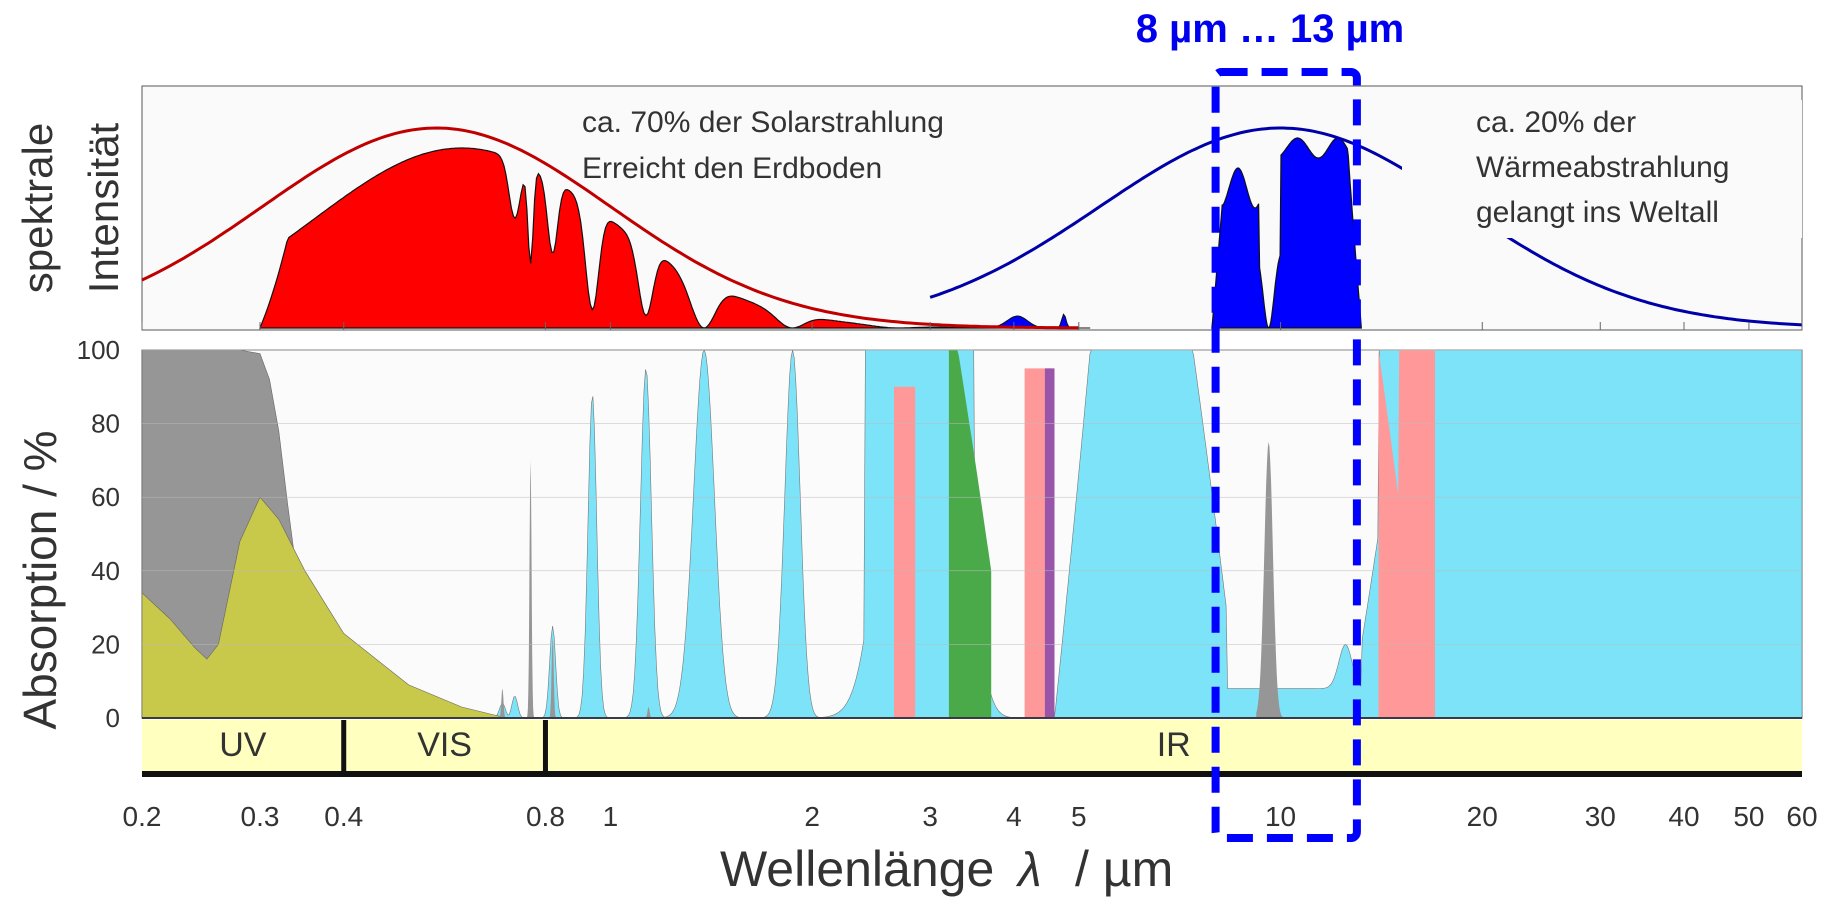 The width and height of the screenshot is (1832, 901). I want to click on co2-4um-area, so click(1038, 543).